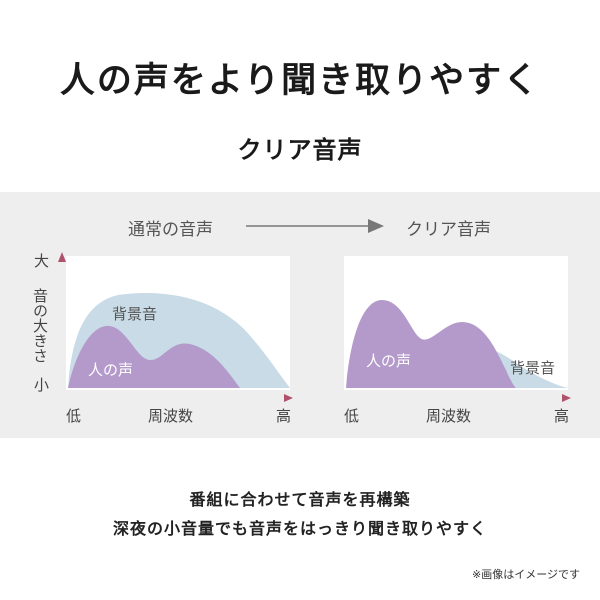  Describe the element at coordinates (170, 230) in the screenshot. I see `before-label: 通常の音声` at that location.